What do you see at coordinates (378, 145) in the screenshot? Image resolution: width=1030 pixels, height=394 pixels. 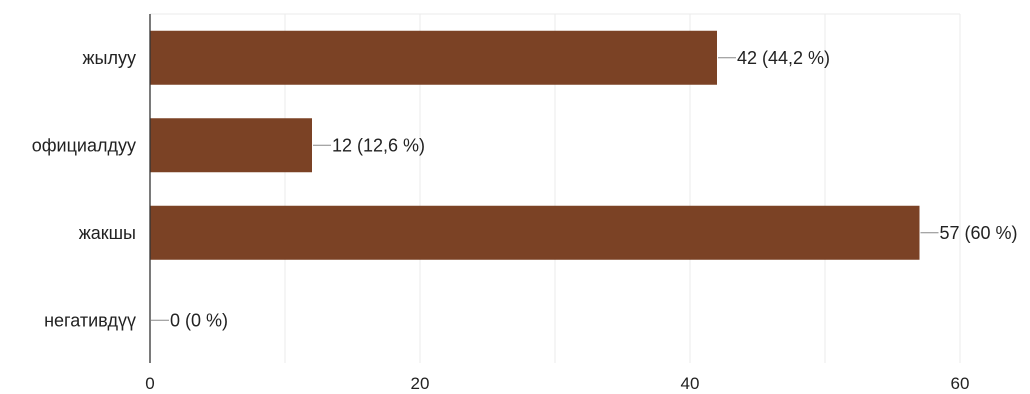 I see `data-label: 12 (12,6 %)` at bounding box center [378, 145].